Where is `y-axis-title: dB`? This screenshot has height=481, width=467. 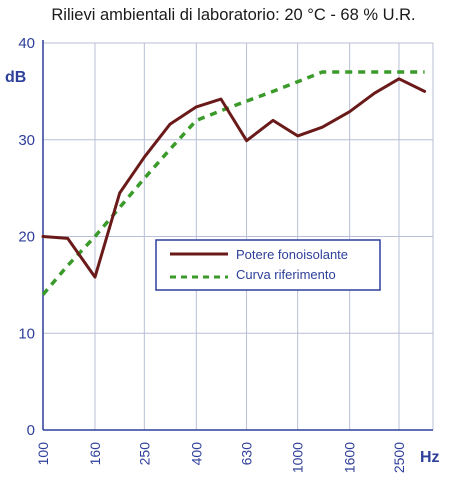
y-axis-title: dB is located at coordinates (15, 77).